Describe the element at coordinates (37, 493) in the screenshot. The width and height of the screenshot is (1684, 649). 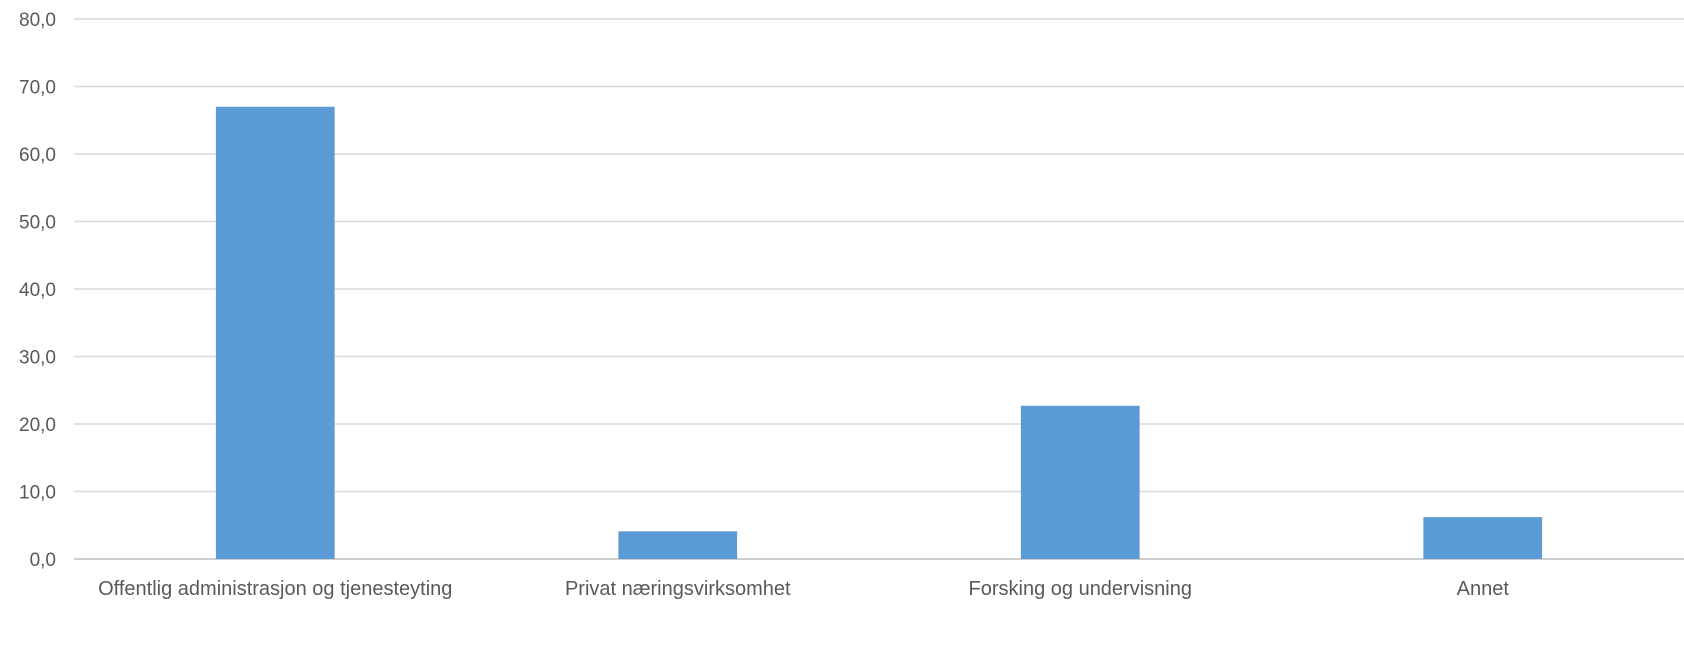
I see `y-tick-label: 10,0` at that location.